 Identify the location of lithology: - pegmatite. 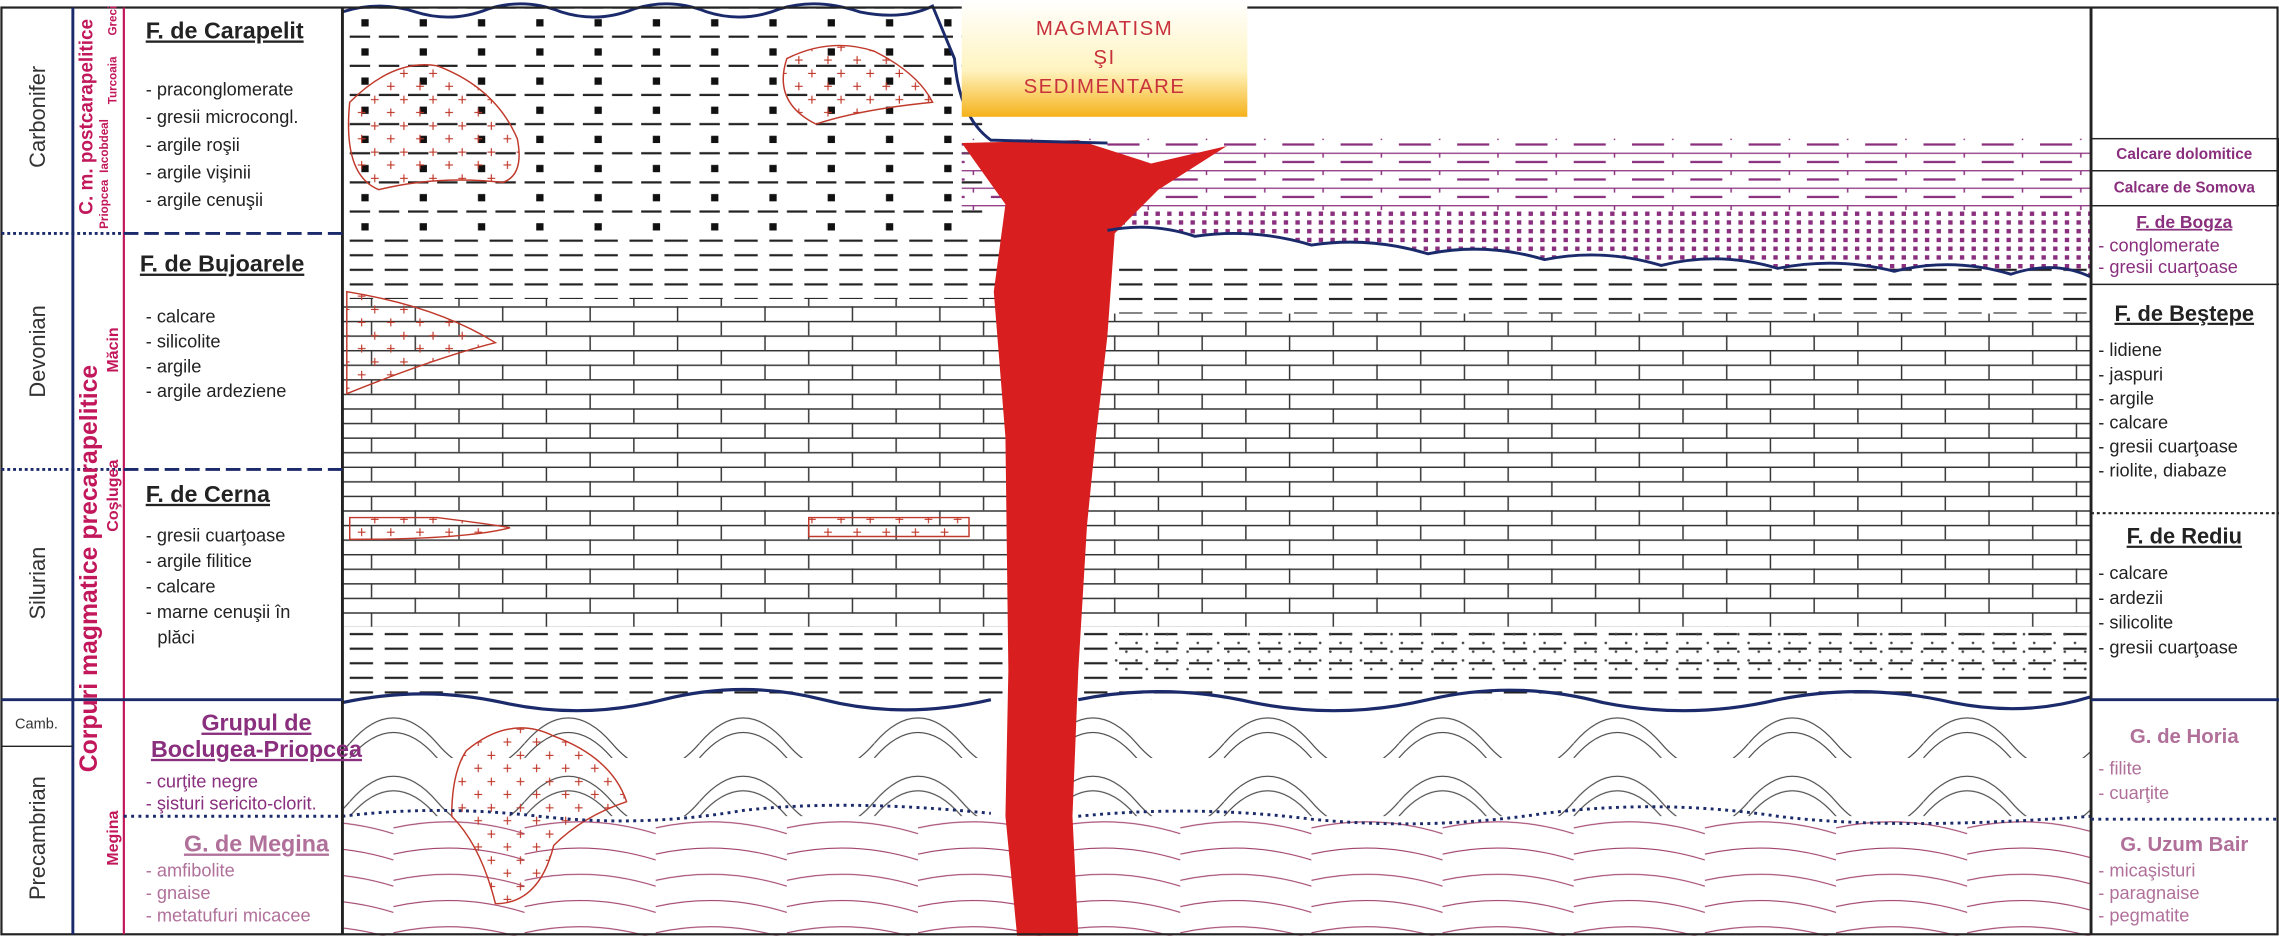
(2143, 916).